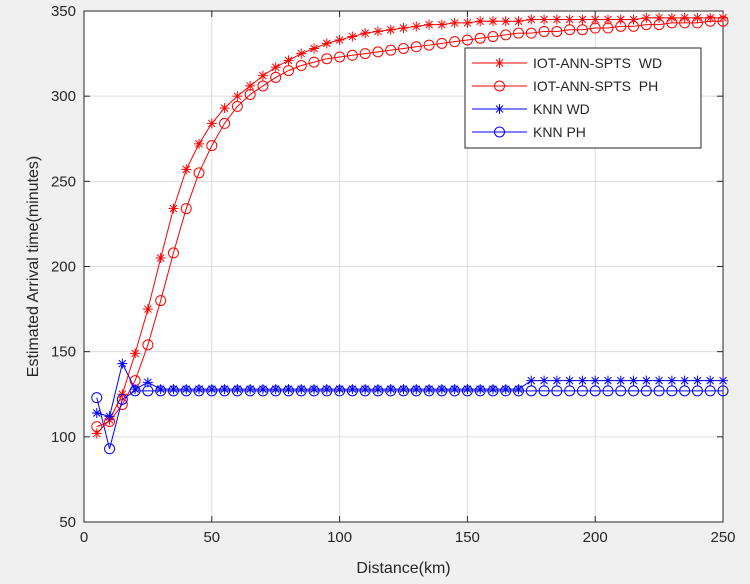  What do you see at coordinates (565, 86) in the screenshot?
I see `legend-item-iot-ann-spts-ph: IOT-ANN-SPTS PH` at bounding box center [565, 86].